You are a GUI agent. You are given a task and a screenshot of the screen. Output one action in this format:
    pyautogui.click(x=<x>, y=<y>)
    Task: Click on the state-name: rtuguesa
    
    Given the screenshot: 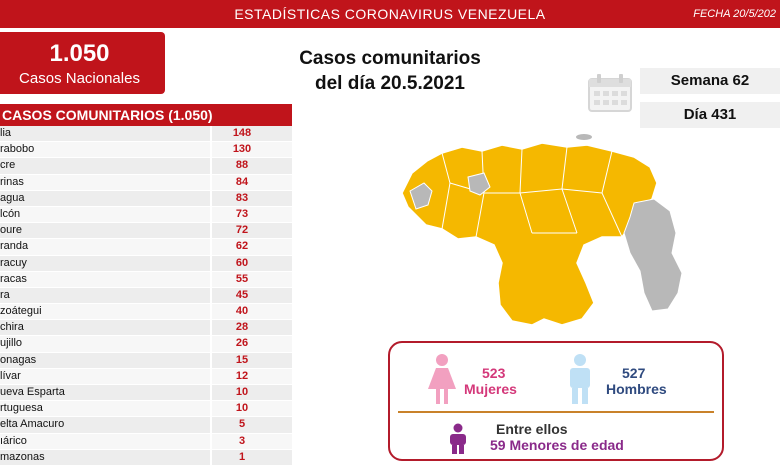 What is the action you would take?
    pyautogui.click(x=106, y=409)
    